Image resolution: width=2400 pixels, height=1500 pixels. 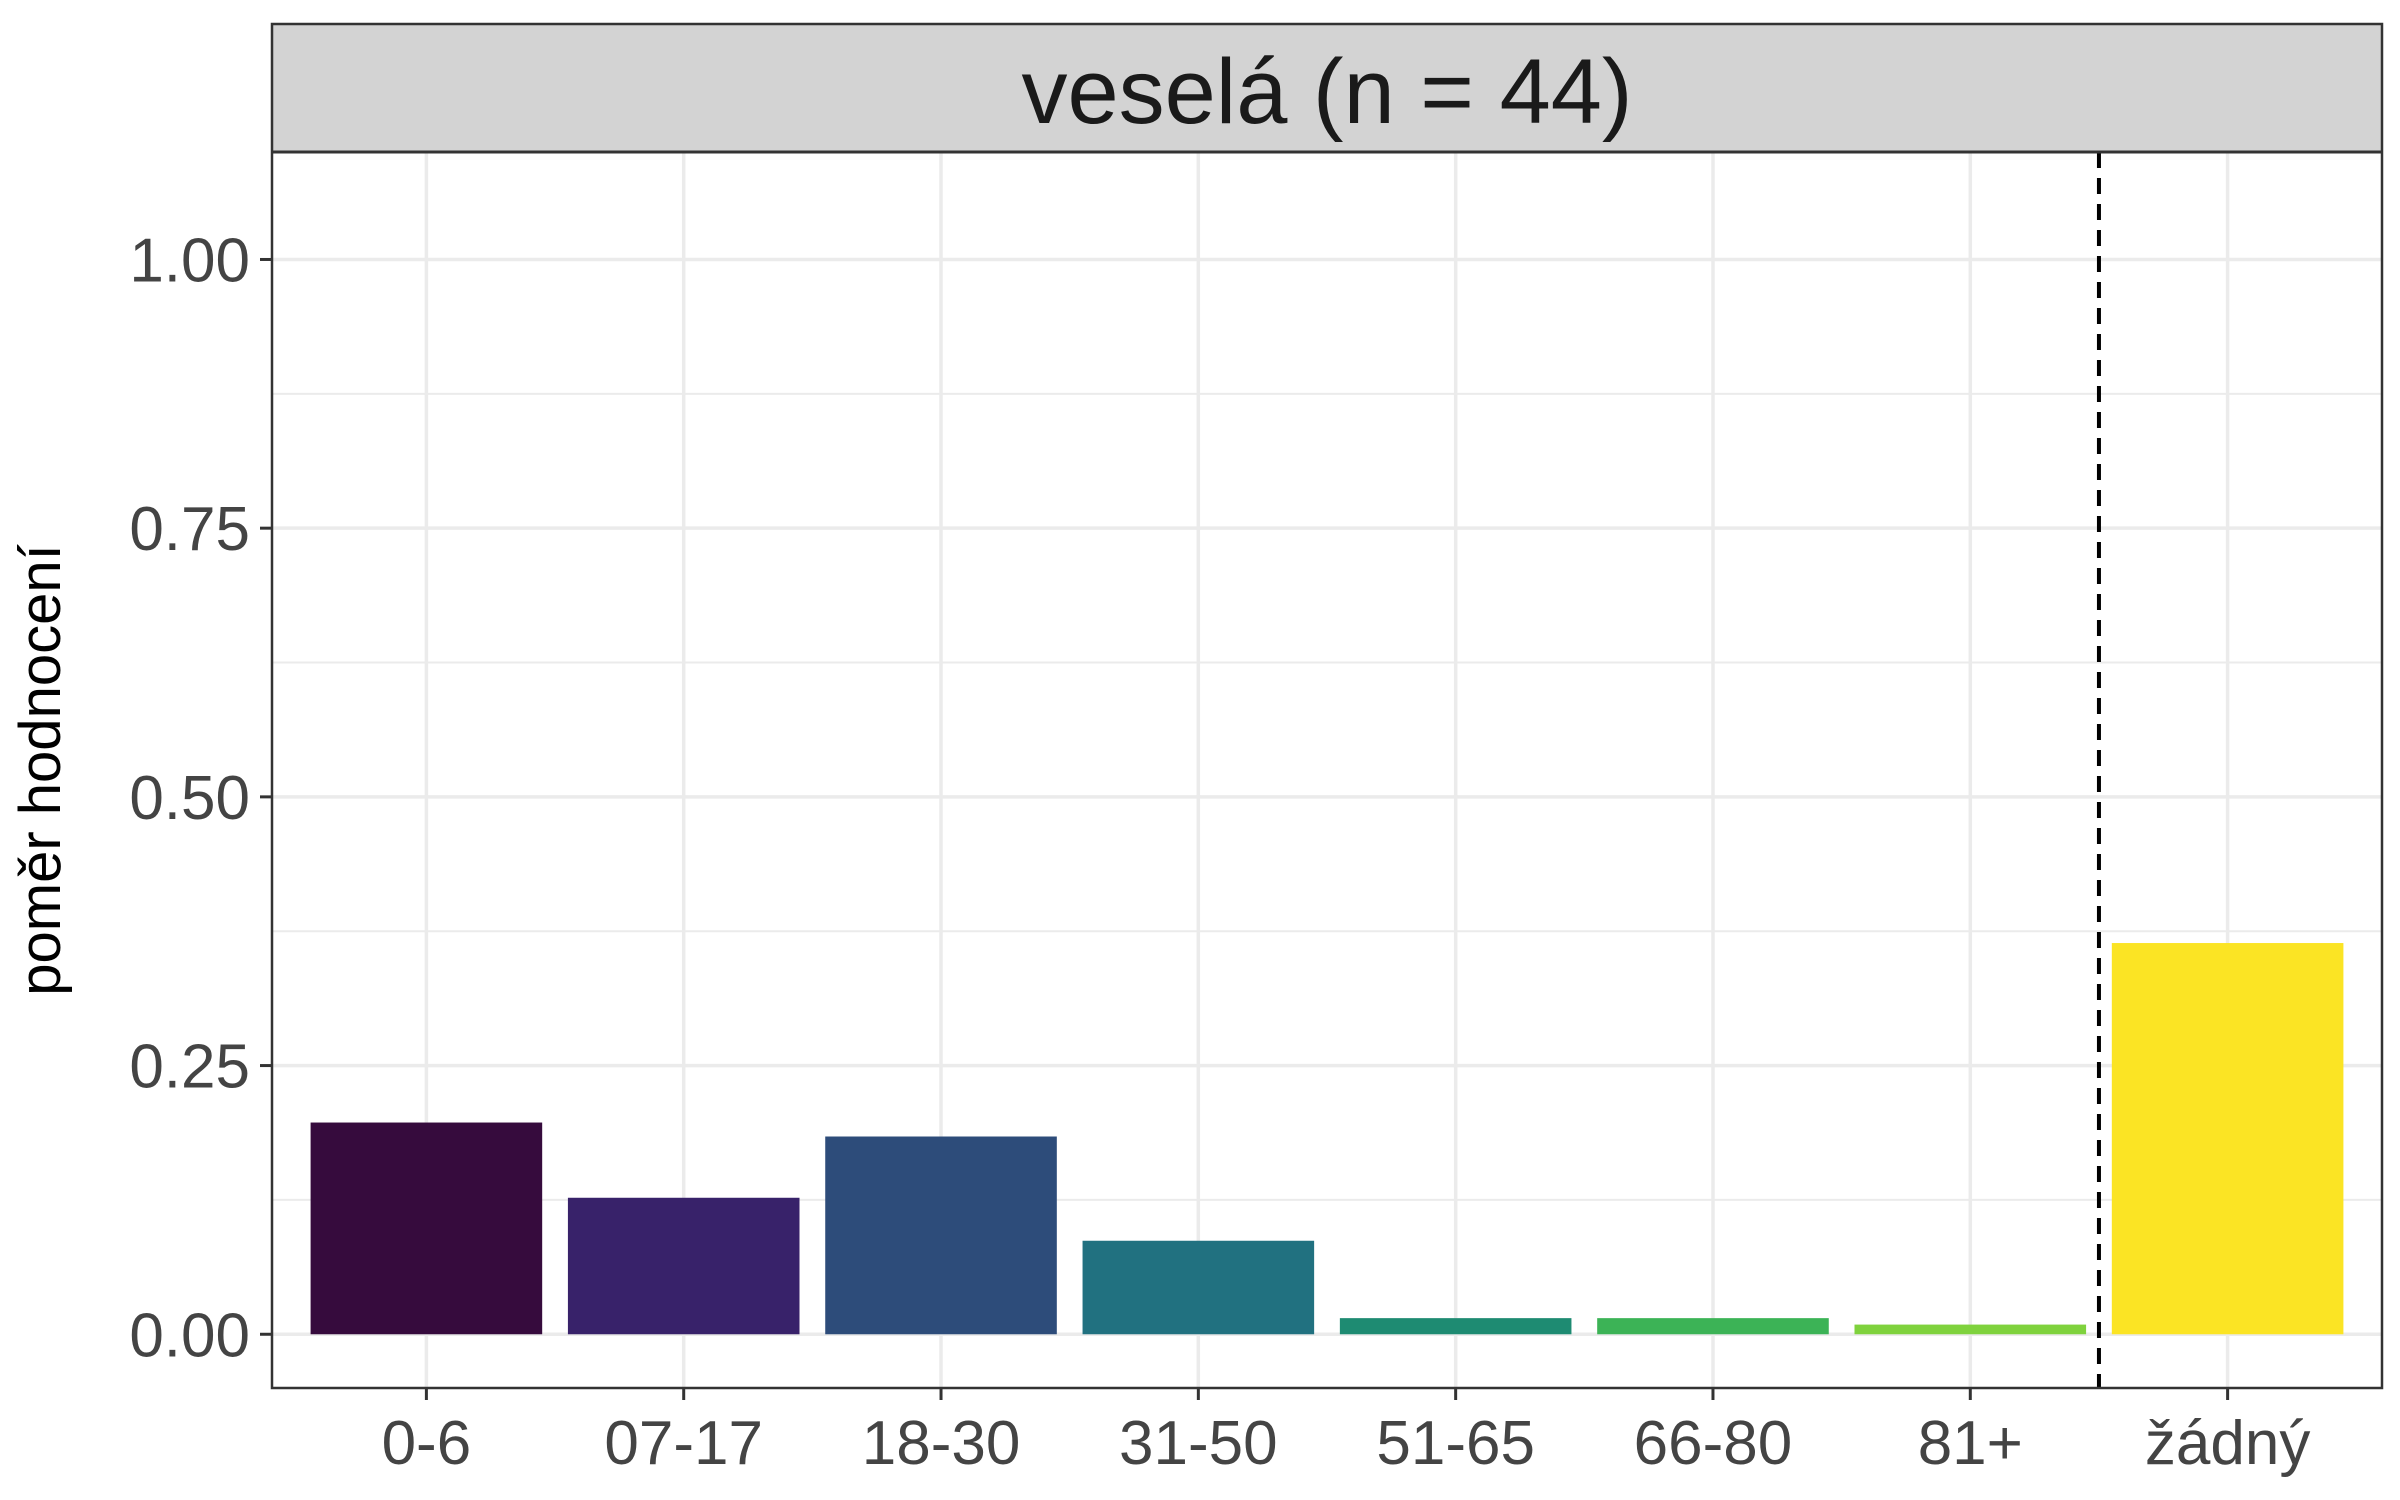 What do you see at coordinates (1198, 1443) in the screenshot?
I see `x-tick-label: 31-50` at bounding box center [1198, 1443].